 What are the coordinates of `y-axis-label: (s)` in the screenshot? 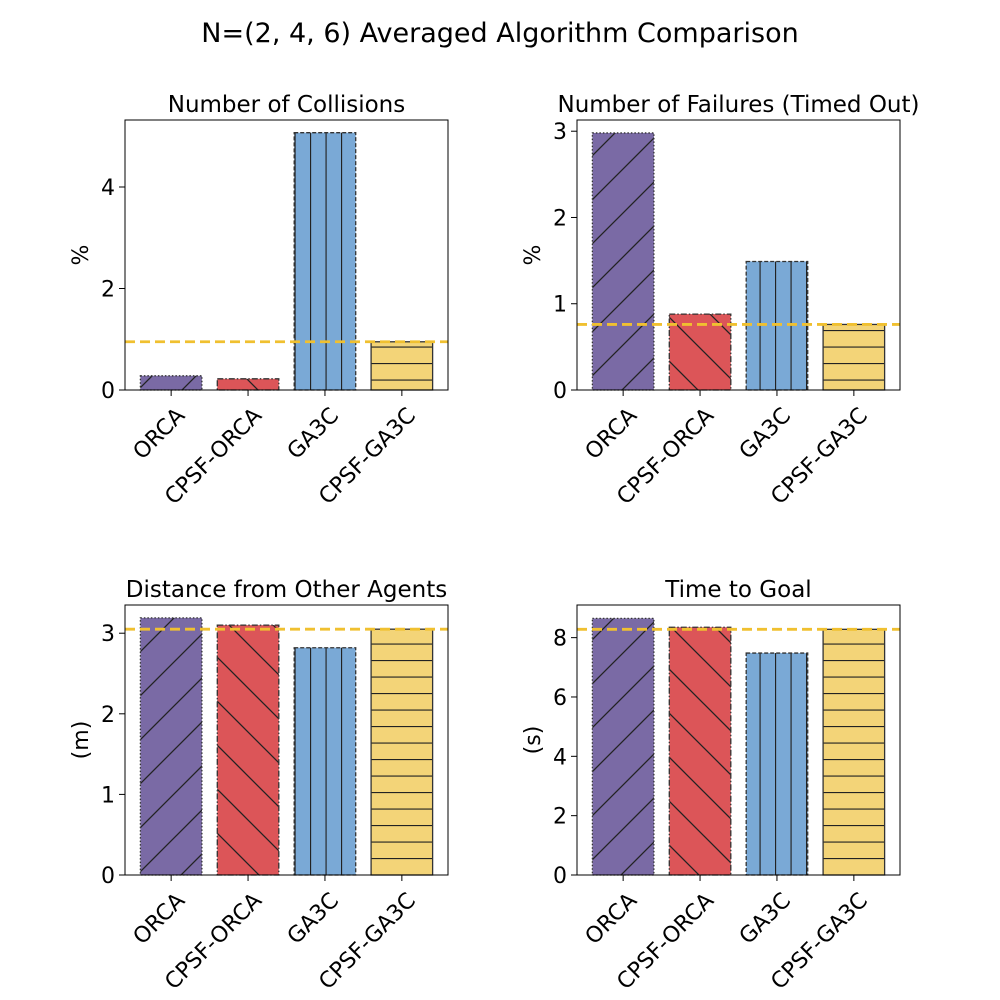 It's located at (533, 740).